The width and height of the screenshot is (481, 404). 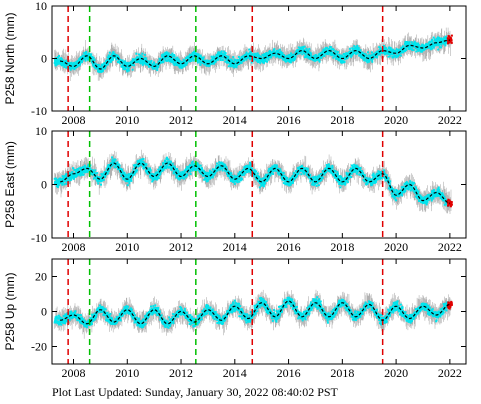 What do you see at coordinates (451, 40) in the screenshot?
I see `recent-point` at bounding box center [451, 40].